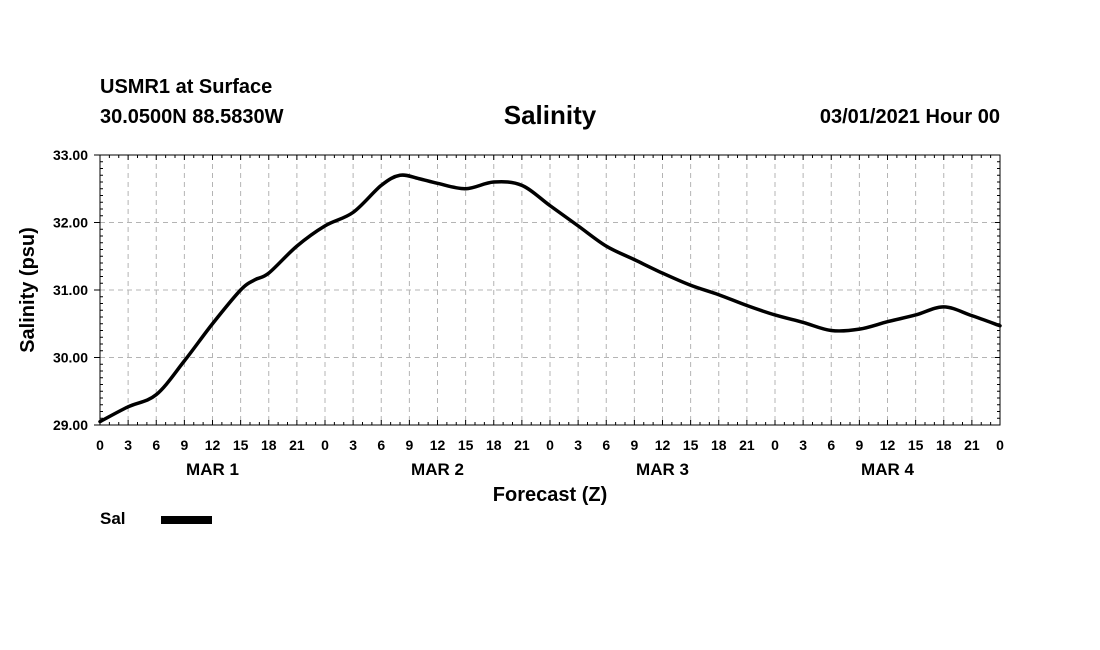 The height and width of the screenshot is (650, 1100). What do you see at coordinates (70, 223) in the screenshot?
I see `y-tick-label: 32.00` at bounding box center [70, 223].